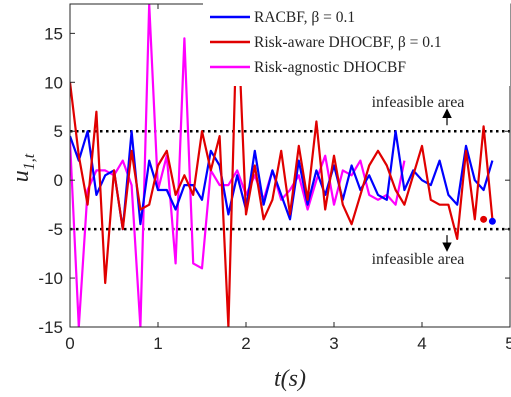 The width and height of the screenshot is (511, 397). Describe the element at coordinates (53, 33) in the screenshot. I see `y-tick-label: 15` at that location.